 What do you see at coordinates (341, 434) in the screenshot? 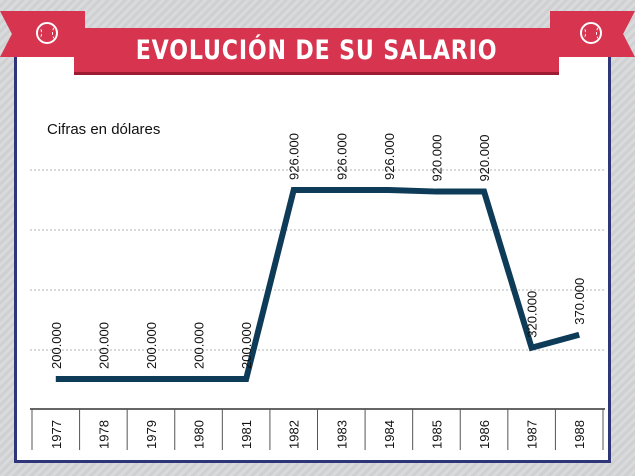
I see `x-tick-label: 1983` at bounding box center [341, 434].